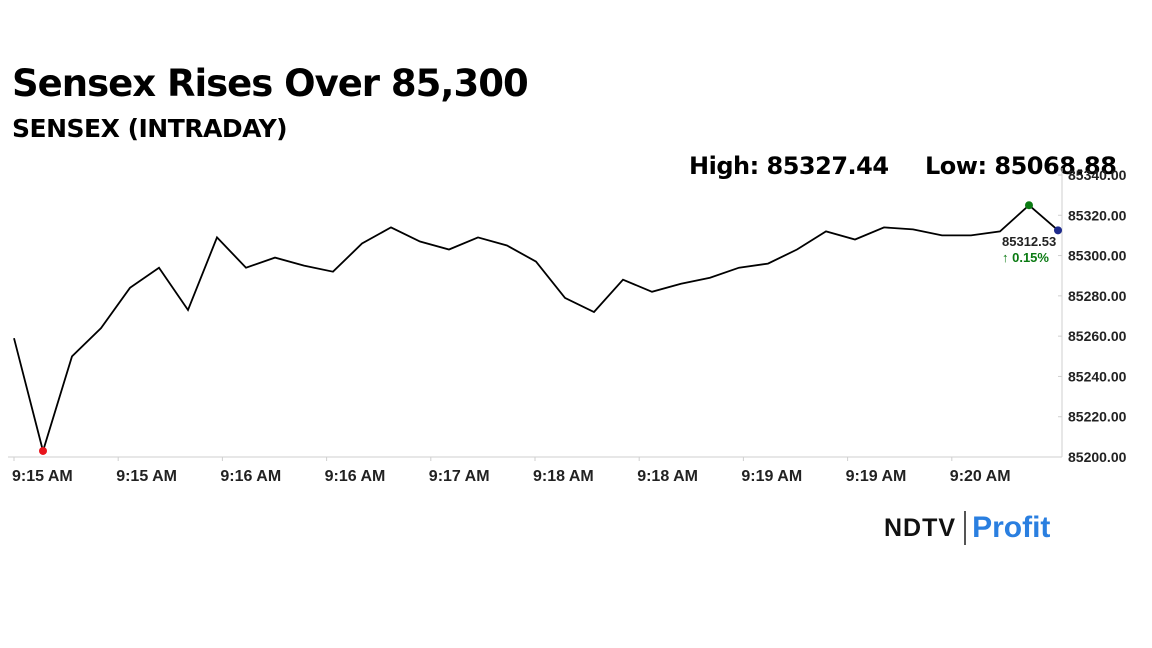 This screenshot has height=648, width=1152. What do you see at coordinates (1097, 336) in the screenshot?
I see `y-tick-label: 85260.00` at bounding box center [1097, 336].